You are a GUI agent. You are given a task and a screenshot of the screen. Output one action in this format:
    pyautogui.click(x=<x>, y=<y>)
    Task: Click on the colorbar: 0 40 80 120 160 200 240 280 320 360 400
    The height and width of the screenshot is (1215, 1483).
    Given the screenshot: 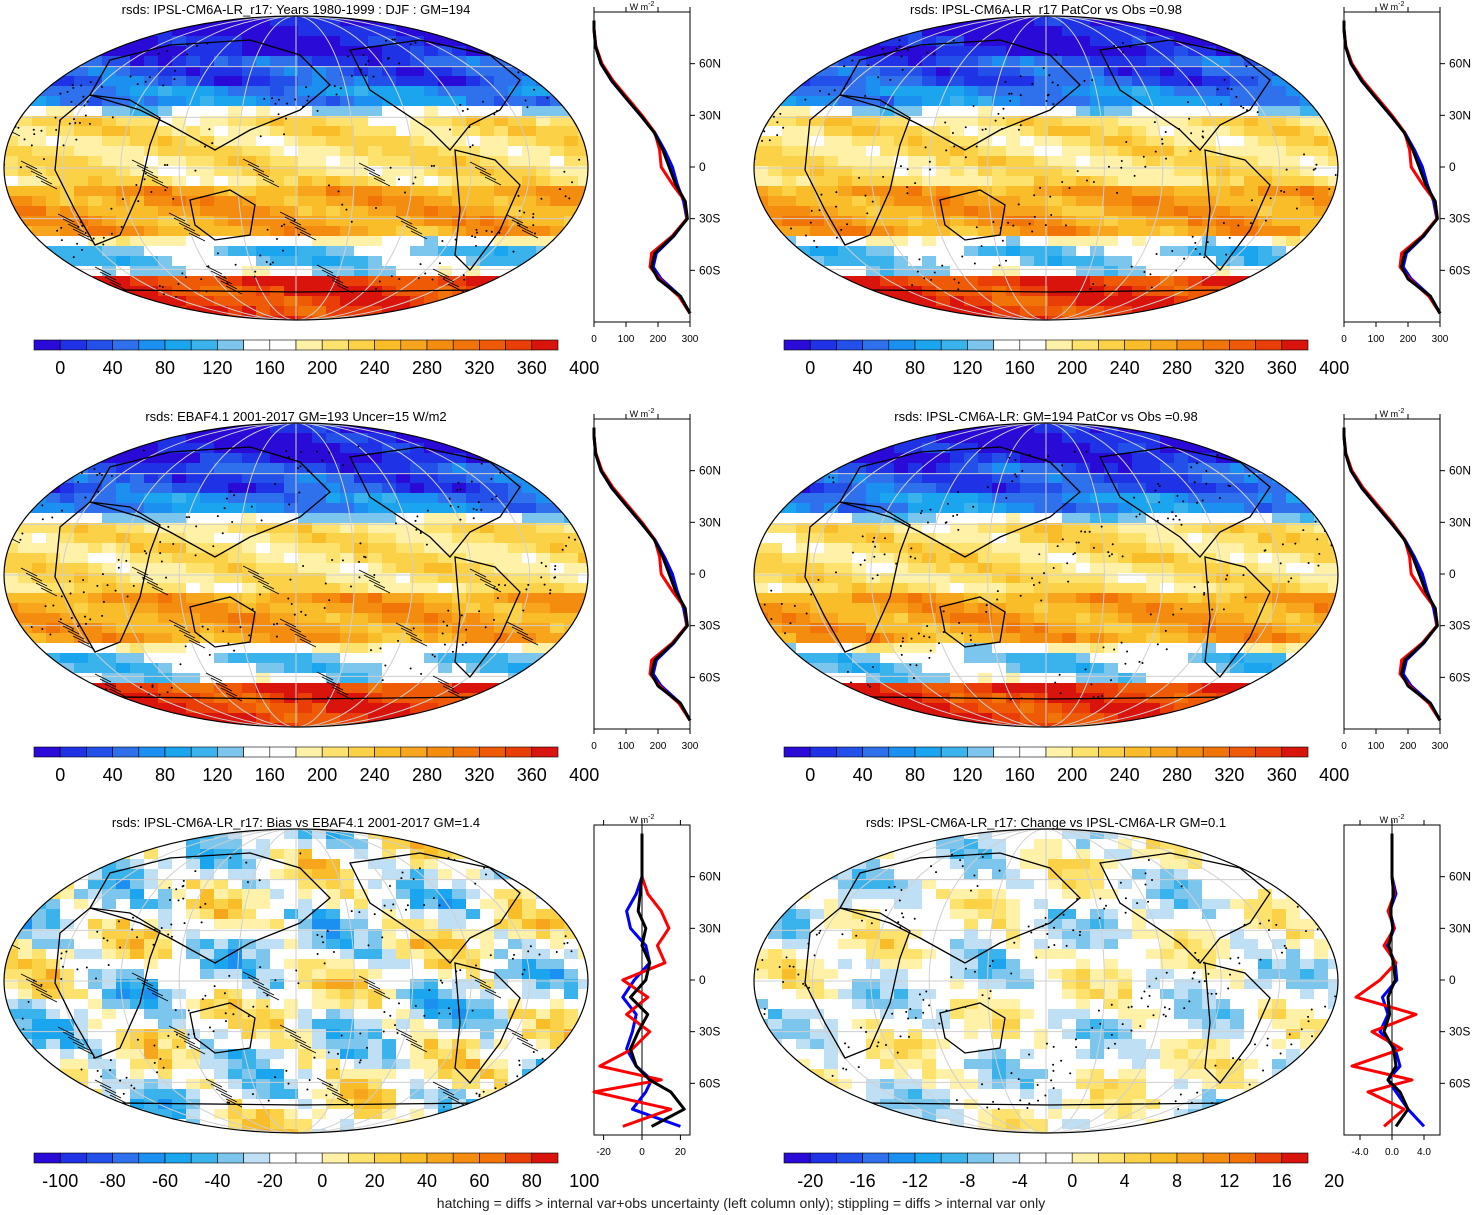 What is the action you would take?
    pyautogui.click(x=1066, y=358)
    